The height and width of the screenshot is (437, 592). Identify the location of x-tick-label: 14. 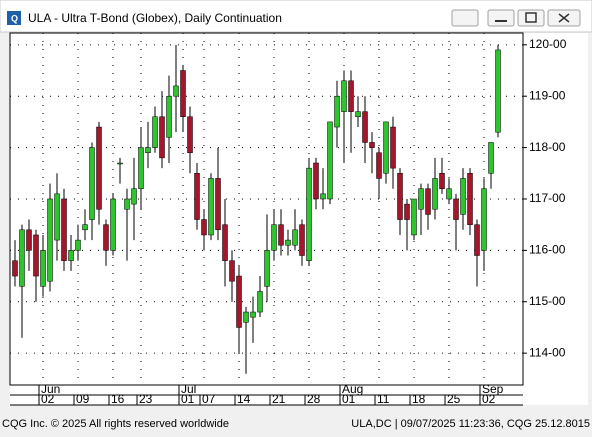
(244, 399).